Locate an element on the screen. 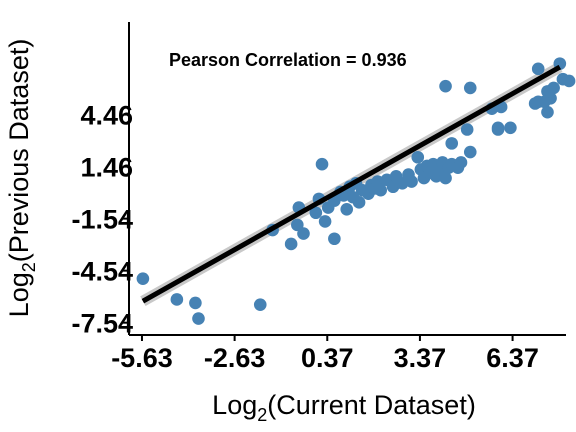 The height and width of the screenshot is (432, 576). x-axis-title-base: Log is located at coordinates (234, 405).